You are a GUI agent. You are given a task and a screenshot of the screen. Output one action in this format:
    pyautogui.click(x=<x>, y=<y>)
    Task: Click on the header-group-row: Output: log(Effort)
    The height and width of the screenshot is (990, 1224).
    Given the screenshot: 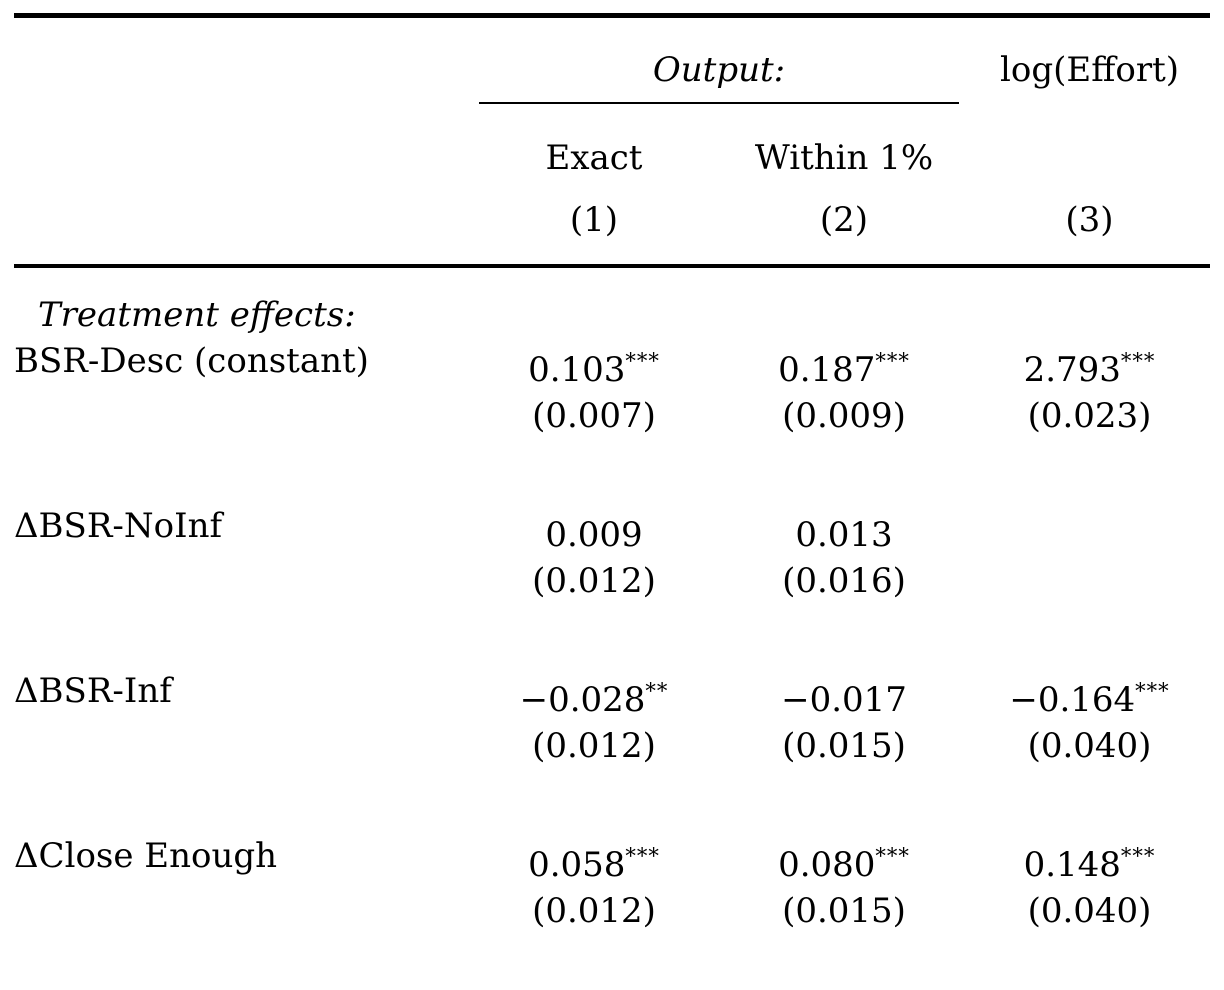 What is the action you would take?
    pyautogui.click(x=612, y=77)
    